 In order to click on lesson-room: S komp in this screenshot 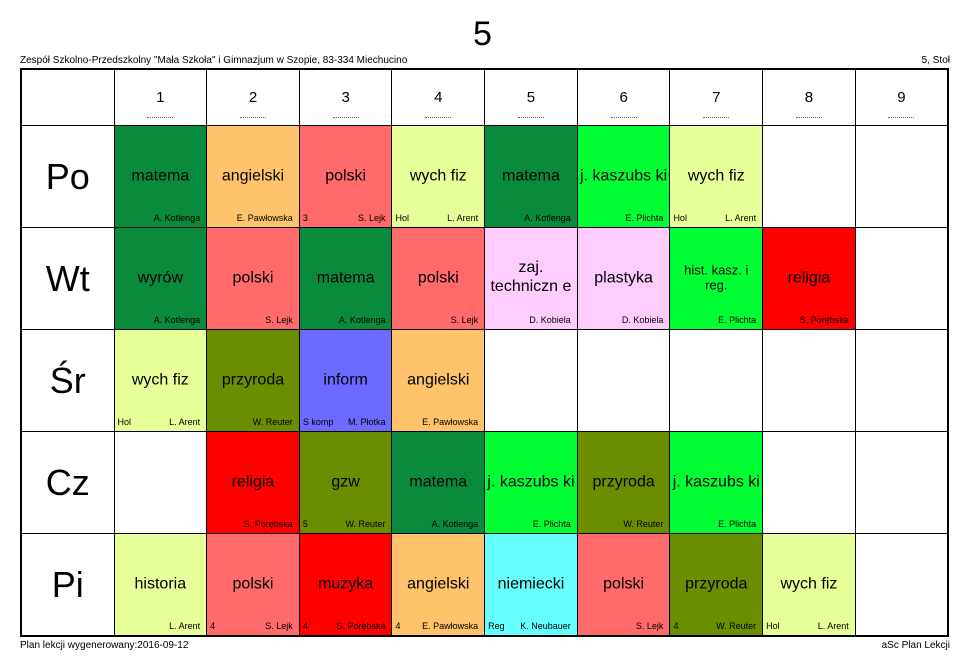, I will do `click(318, 422)`.